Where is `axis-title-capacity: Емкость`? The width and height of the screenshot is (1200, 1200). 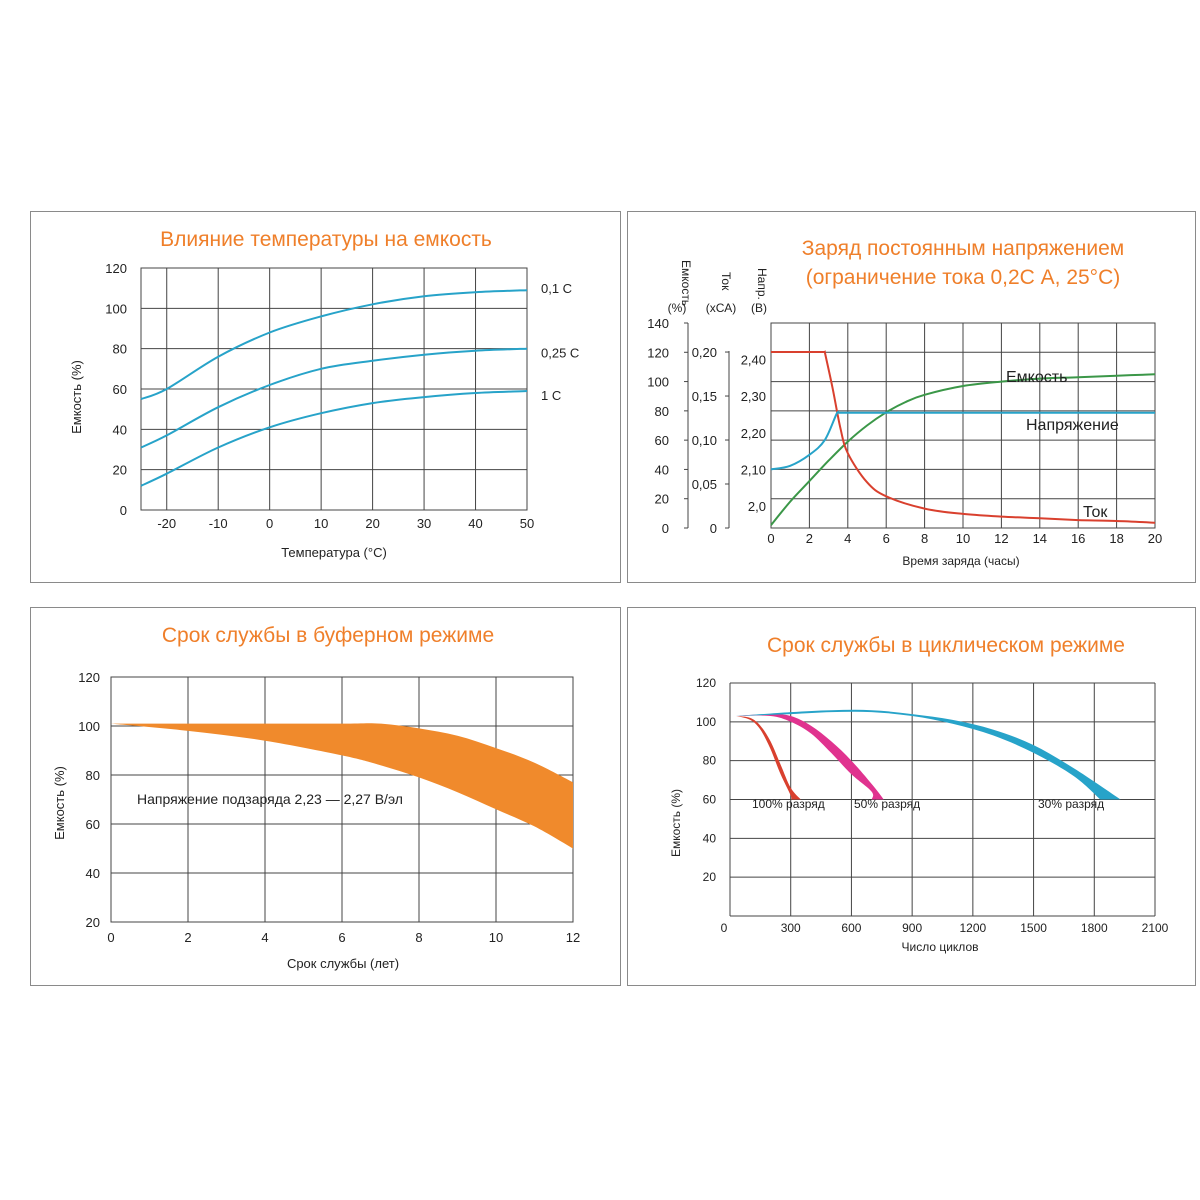
axis-title-capacity: Емкость is located at coordinates (686, 283).